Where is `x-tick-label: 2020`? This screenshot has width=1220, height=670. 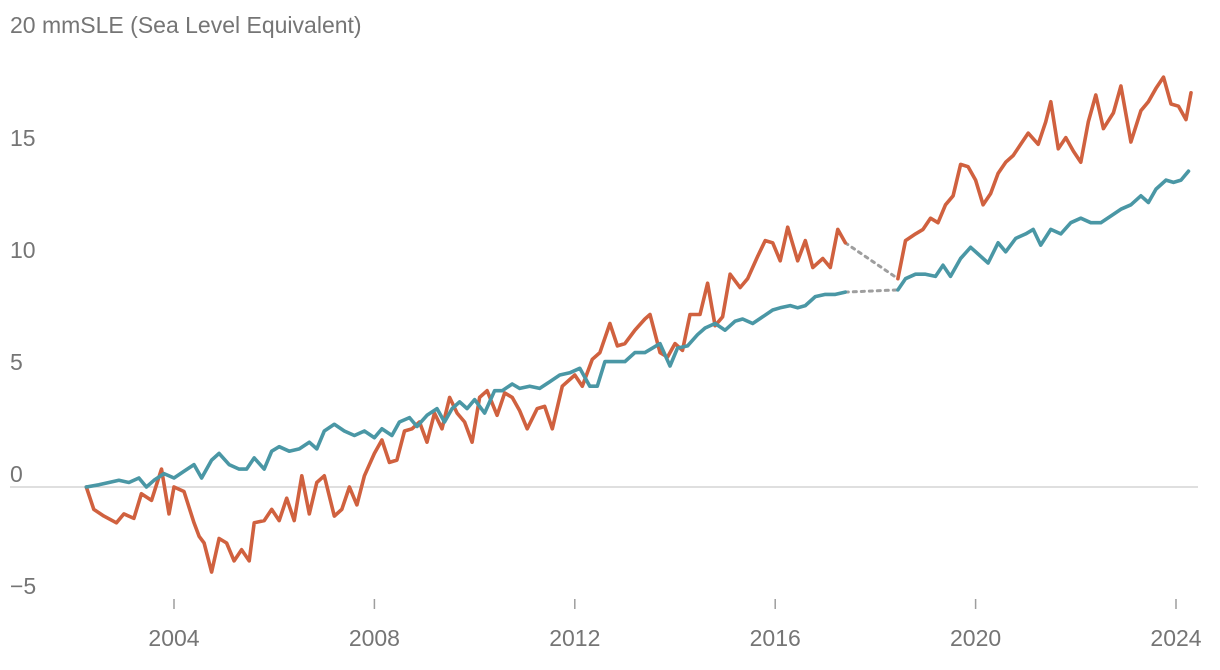
x-tick-label: 2020 is located at coordinates (975, 638).